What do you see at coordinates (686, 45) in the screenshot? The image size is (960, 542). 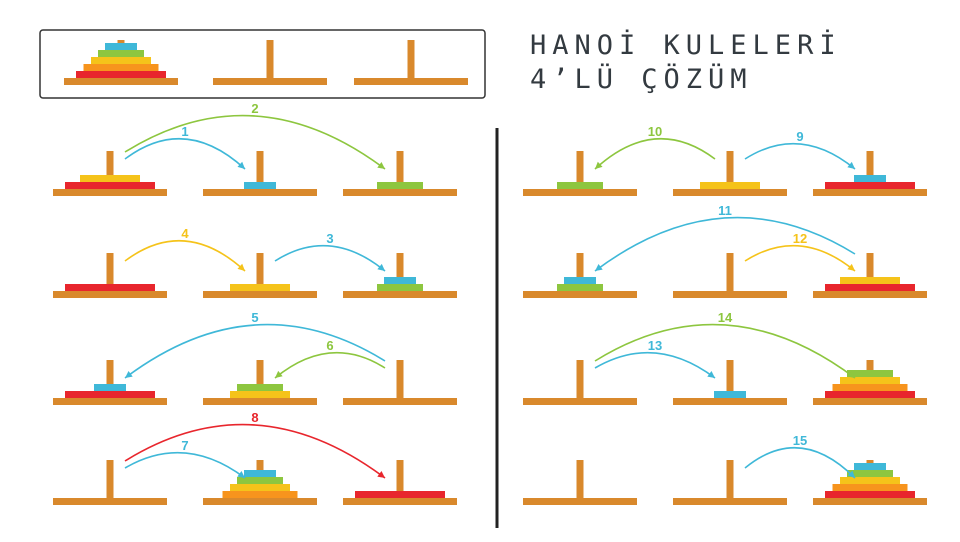 I see `title-line-1: HANOİ KULELERİ` at bounding box center [686, 45].